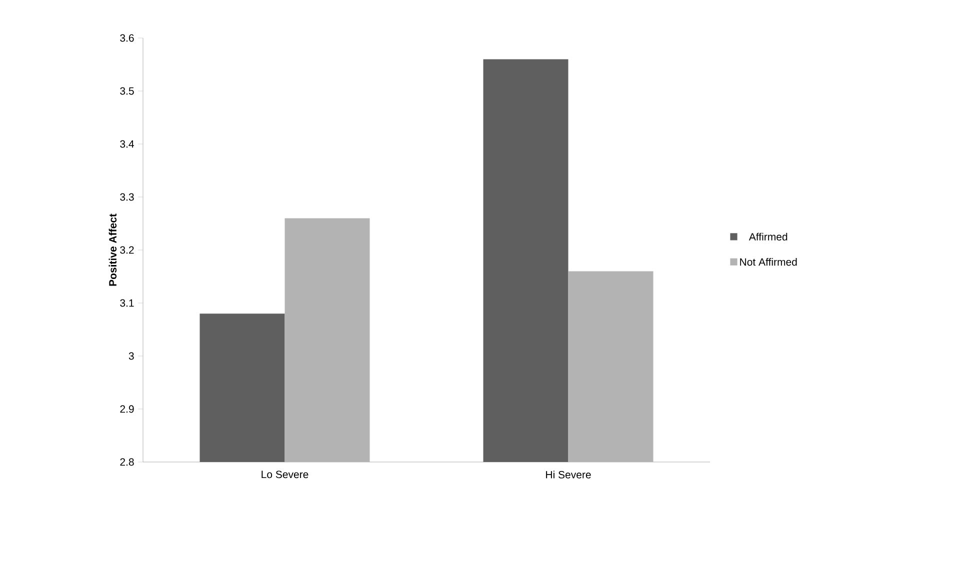 This screenshot has width=956, height=580. Describe the element at coordinates (127, 303) in the screenshot. I see `y-tick-label: 3.1` at that location.